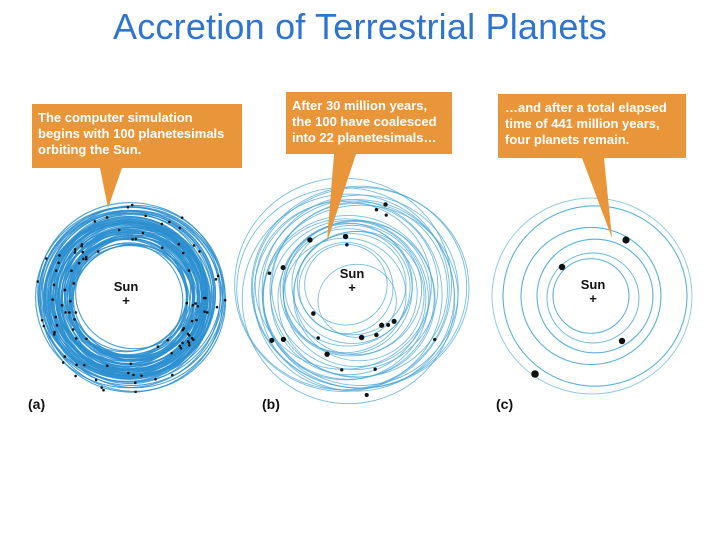 The height and width of the screenshot is (540, 720). I want to click on planet, so click(626, 240).